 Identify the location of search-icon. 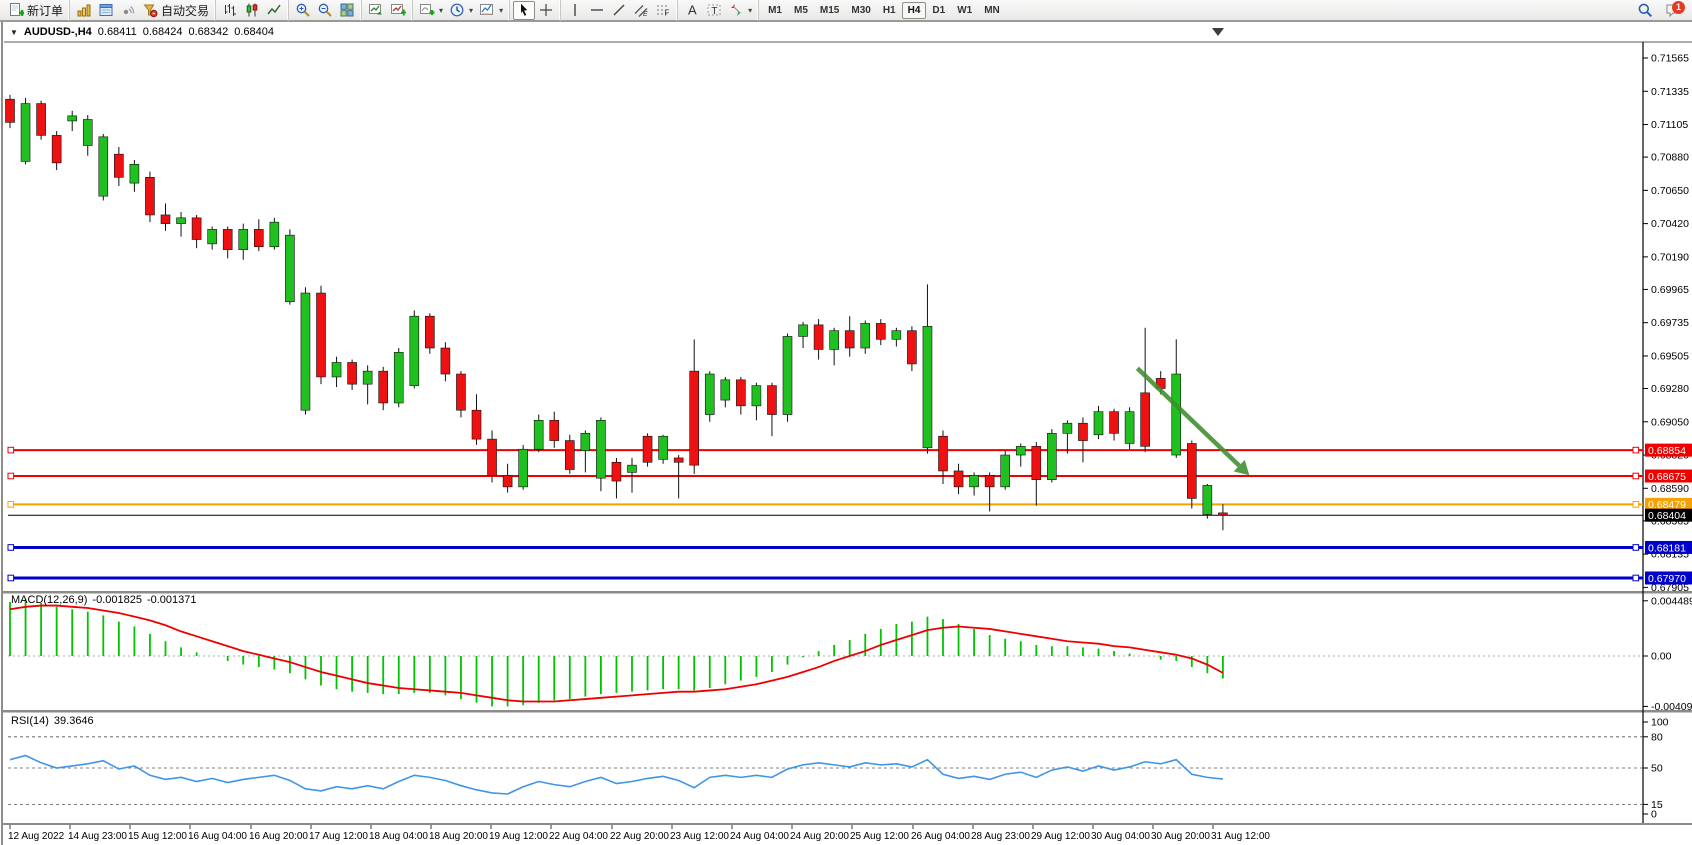
(1645, 10).